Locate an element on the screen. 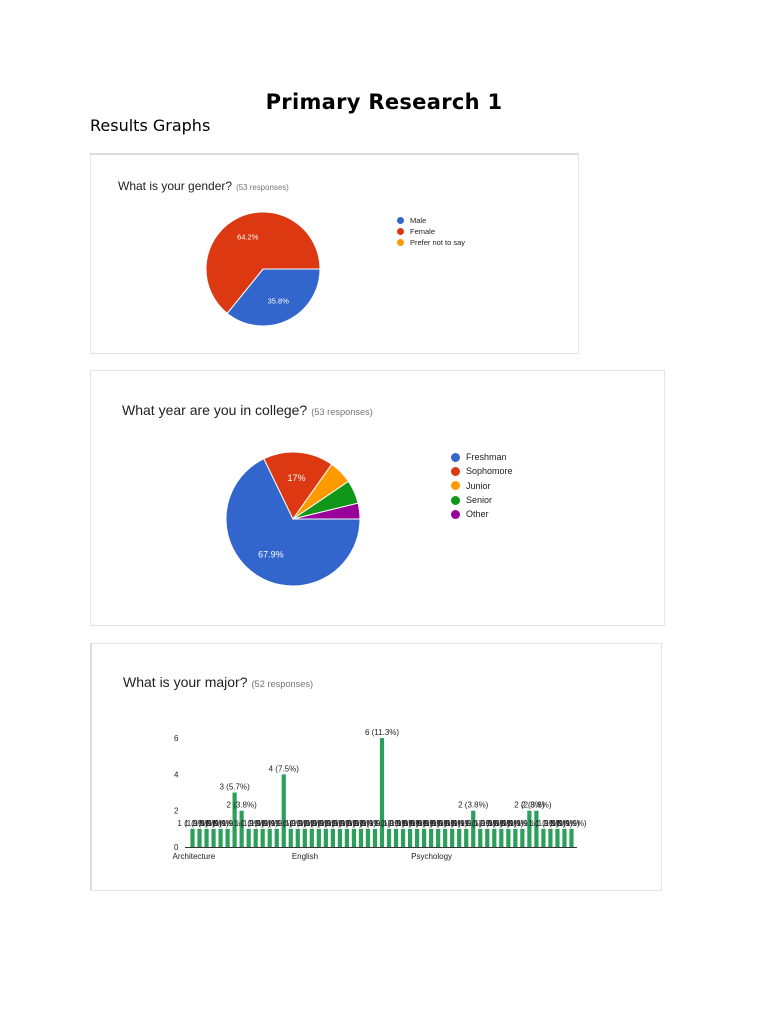  legend-label-other: Other is located at coordinates (477, 514).